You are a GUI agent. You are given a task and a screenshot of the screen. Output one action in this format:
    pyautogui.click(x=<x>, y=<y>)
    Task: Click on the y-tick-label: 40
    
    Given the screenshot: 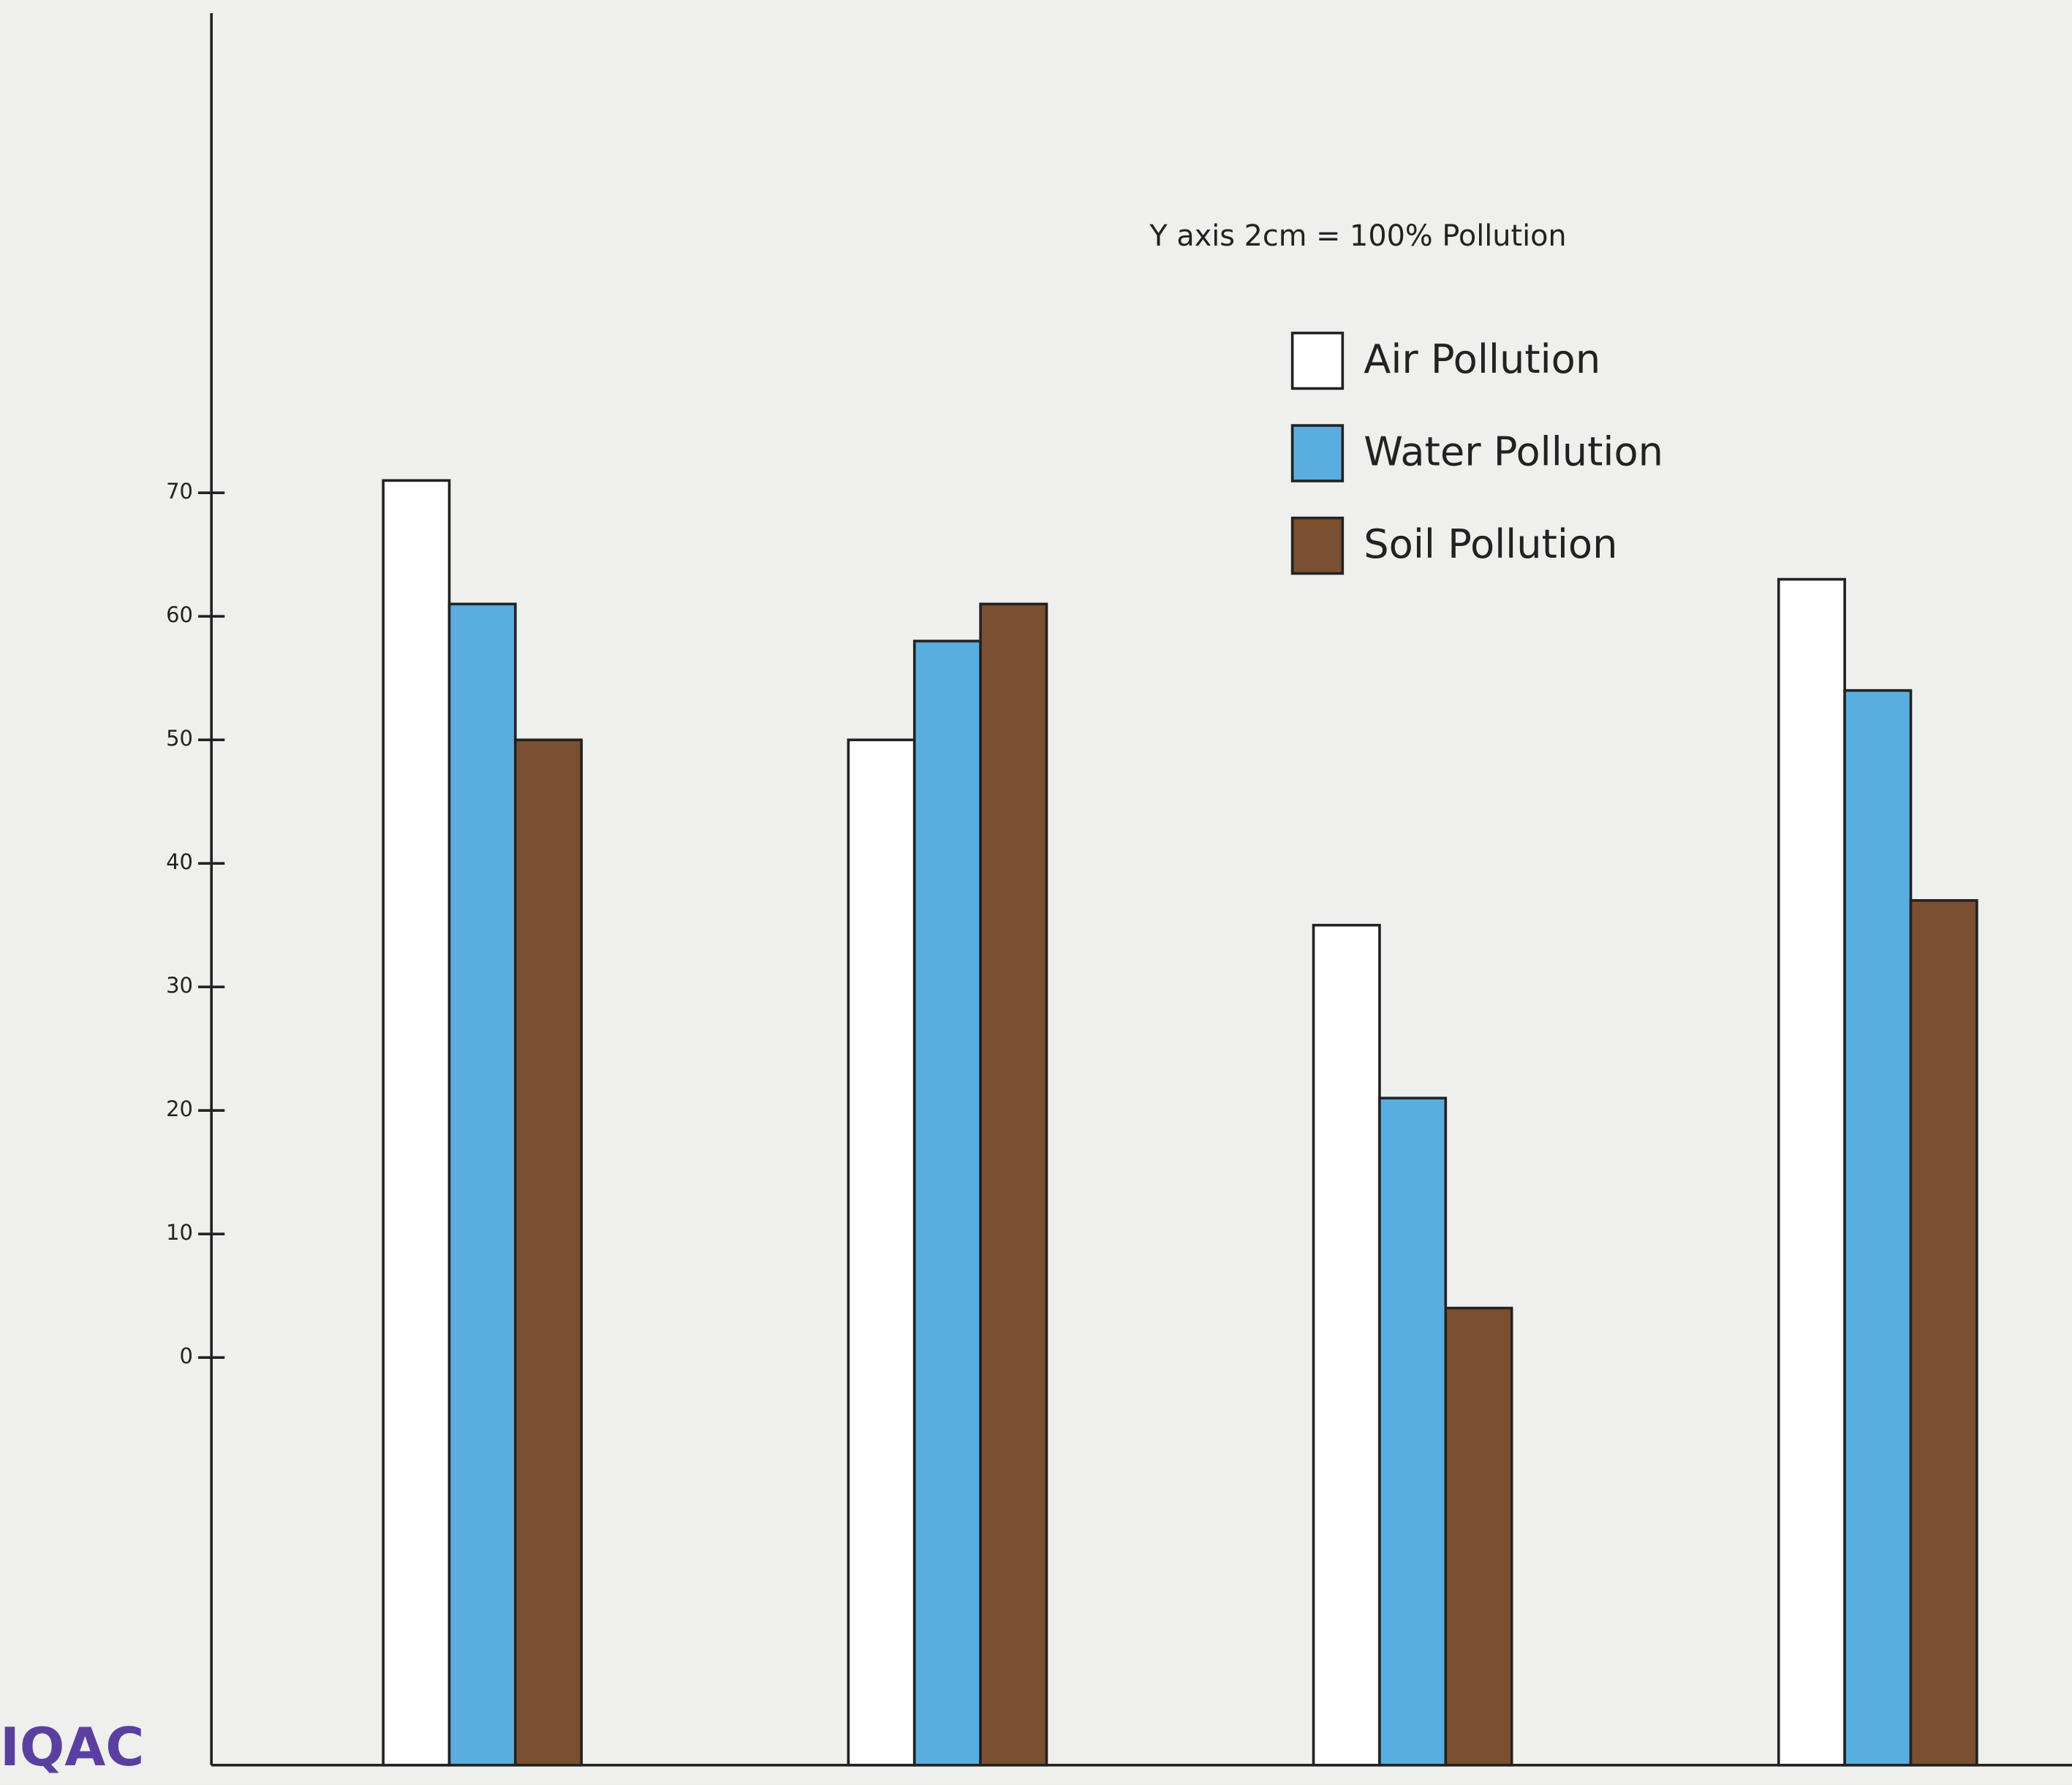 What is the action you would take?
    pyautogui.click(x=180, y=861)
    